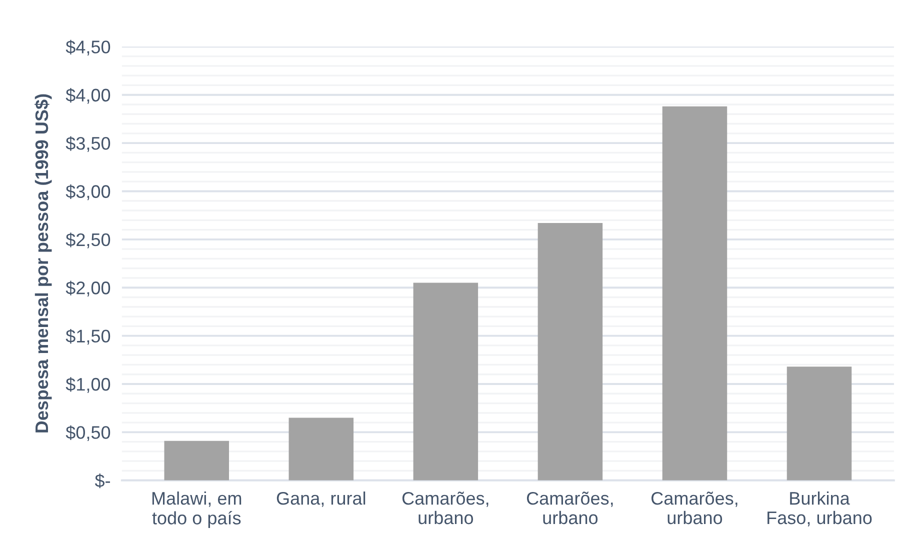 Image resolution: width=903 pixels, height=549 pixels. What do you see at coordinates (88, 48) in the screenshot?
I see `y-tick-label: $4,50` at bounding box center [88, 48].